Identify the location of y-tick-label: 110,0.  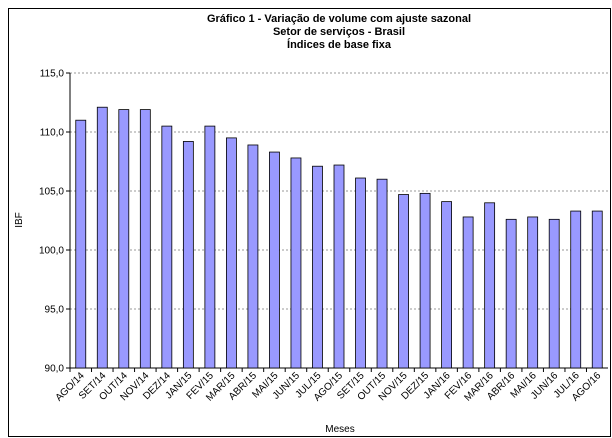
(52, 133).